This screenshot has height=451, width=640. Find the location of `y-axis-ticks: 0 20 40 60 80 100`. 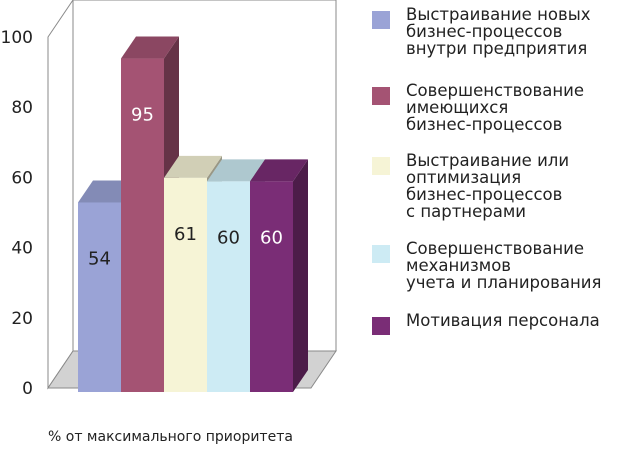

y-axis-ticks: 0 20 40 60 80 100 is located at coordinates (17, 213).